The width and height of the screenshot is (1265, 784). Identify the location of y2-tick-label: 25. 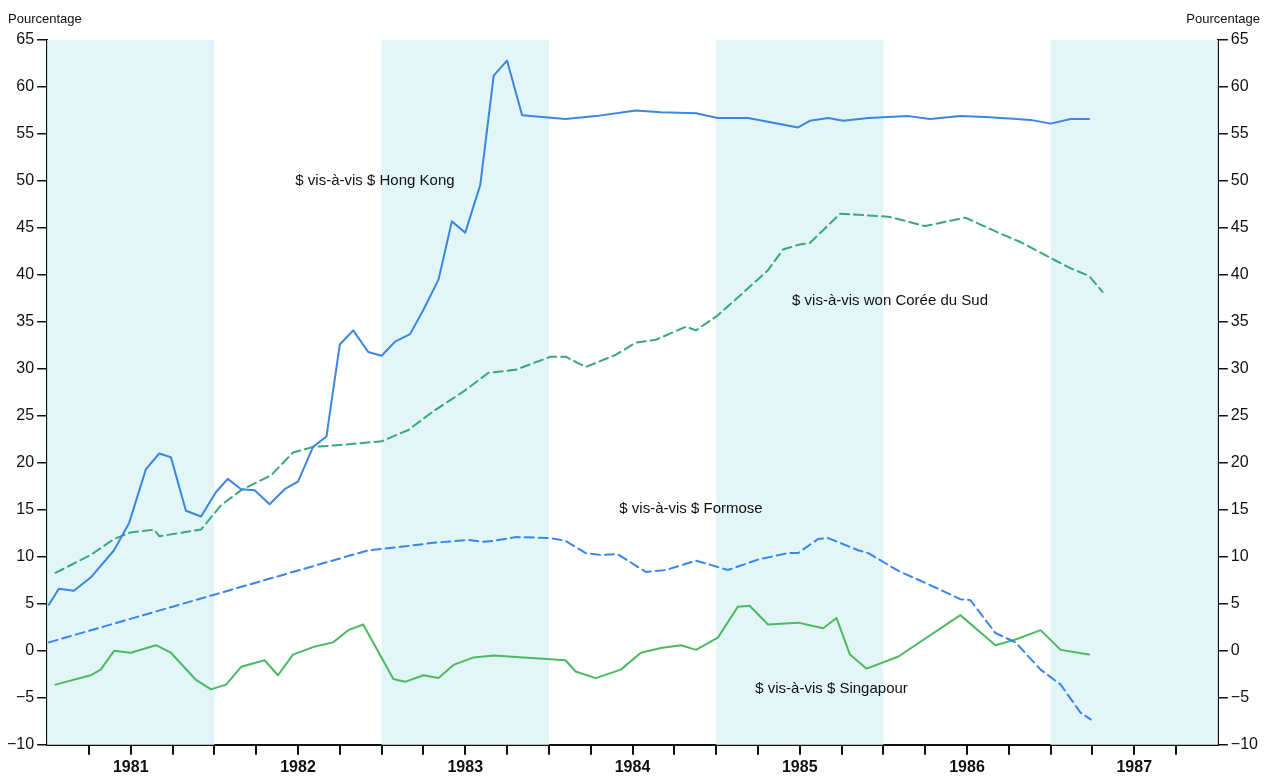
(1239, 415).